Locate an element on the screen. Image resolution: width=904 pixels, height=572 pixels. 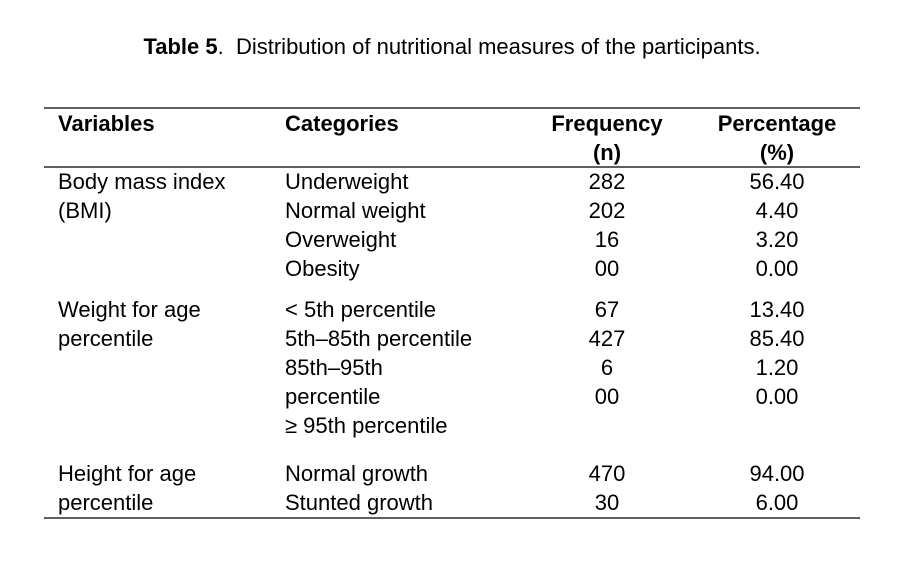
header-cell: (n) is located at coordinates (607, 152).